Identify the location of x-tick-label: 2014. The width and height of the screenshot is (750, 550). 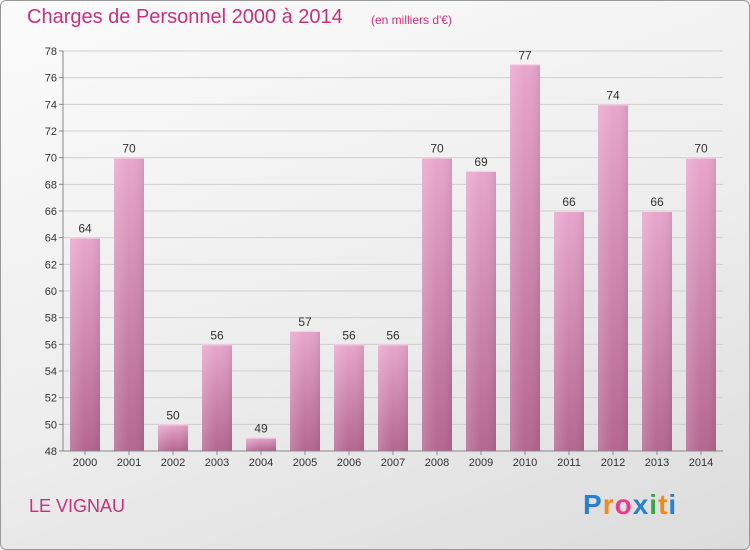
(701, 463).